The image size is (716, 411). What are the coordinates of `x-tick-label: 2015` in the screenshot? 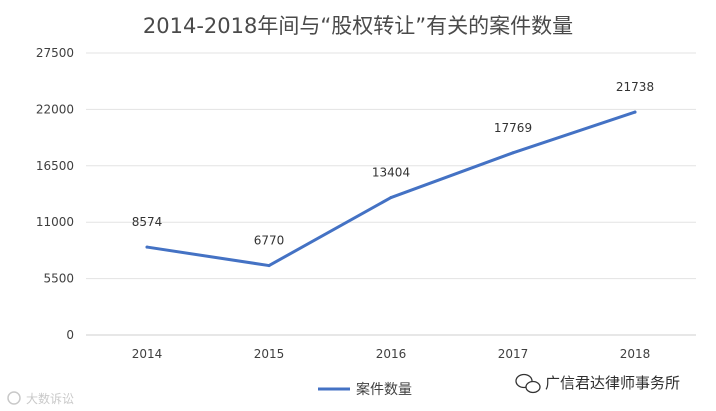 It's located at (269, 354).